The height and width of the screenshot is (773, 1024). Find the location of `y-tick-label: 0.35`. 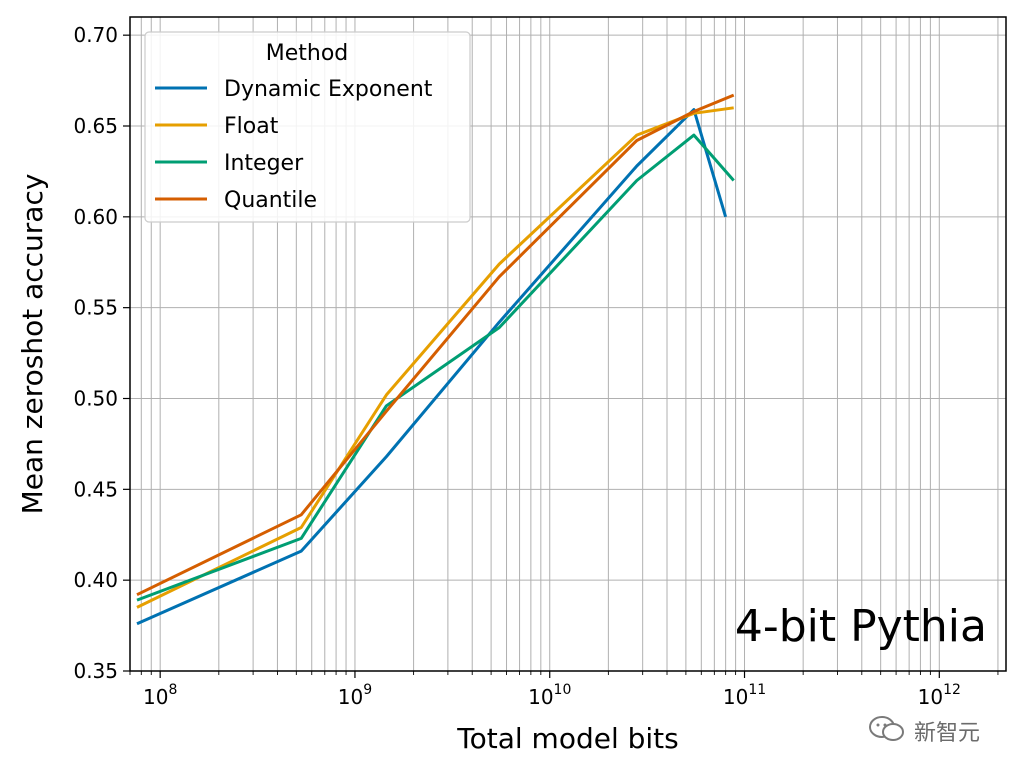

y-tick-label: 0.35 is located at coordinates (95, 671).